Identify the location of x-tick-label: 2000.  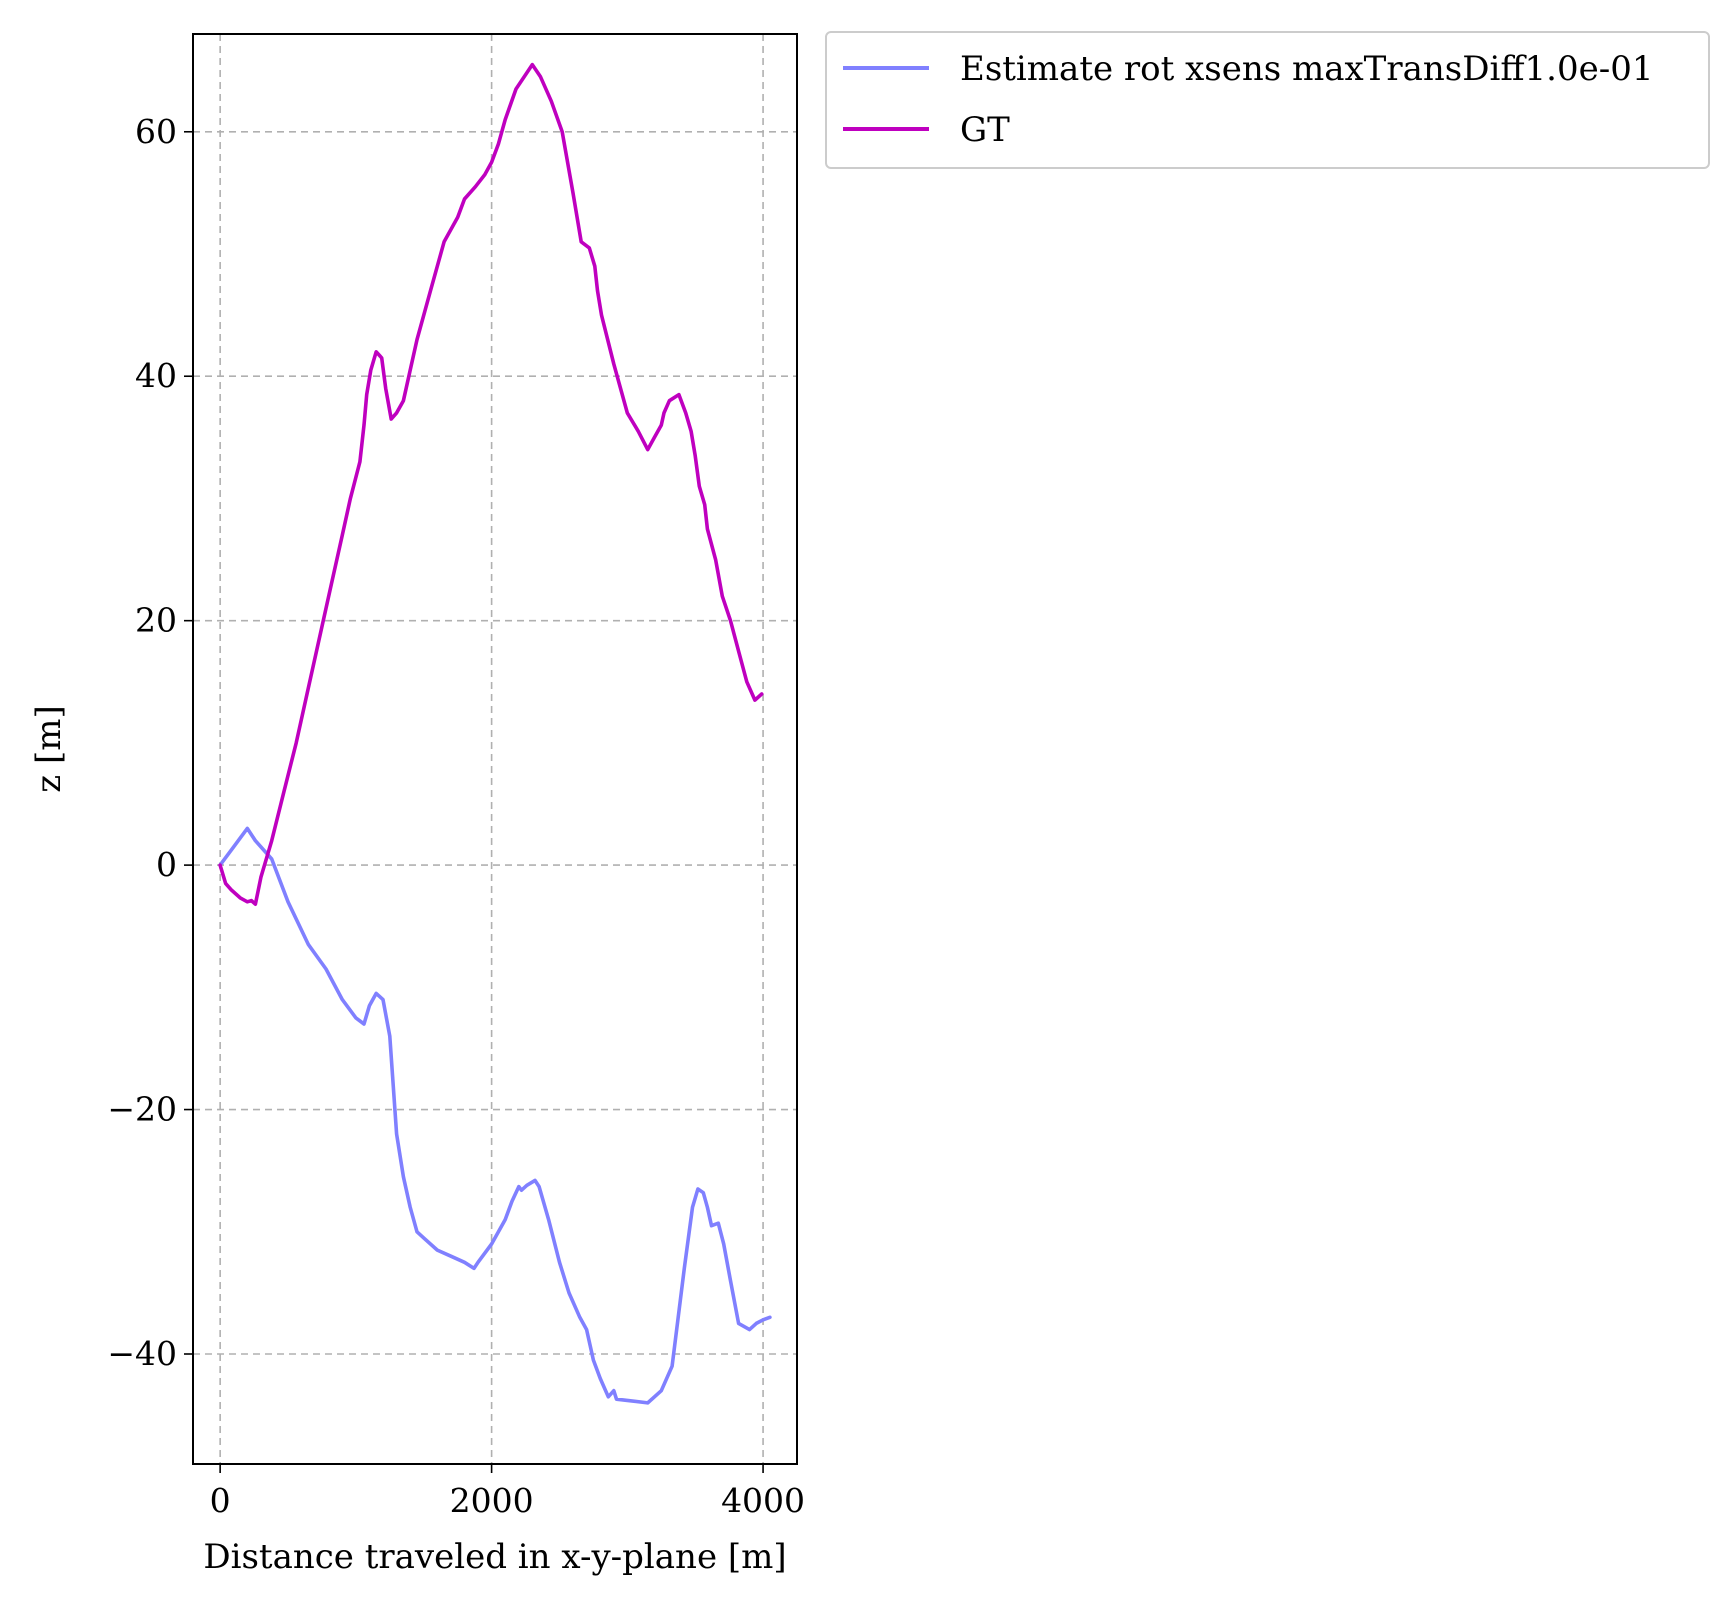
(492, 1500).